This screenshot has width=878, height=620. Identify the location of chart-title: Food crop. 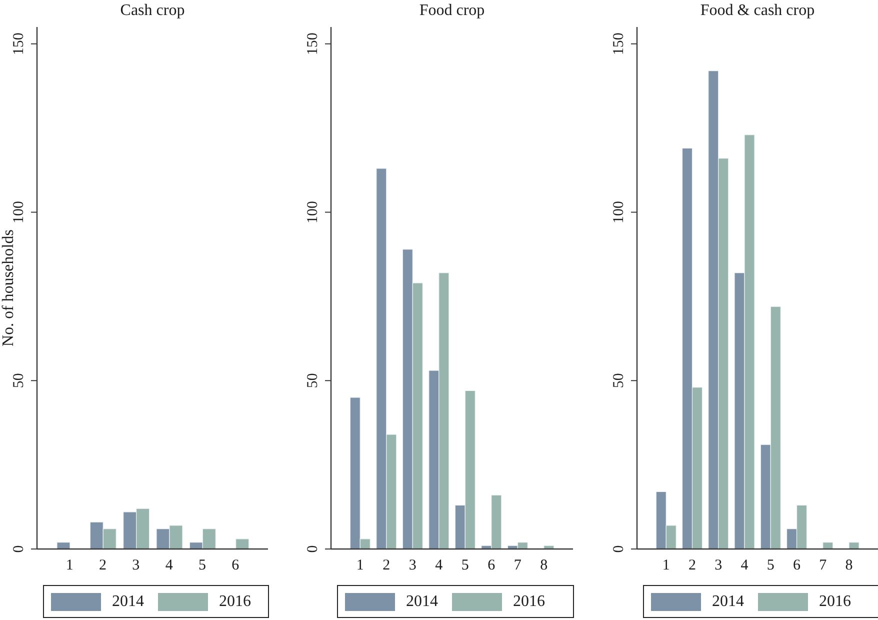
(452, 11).